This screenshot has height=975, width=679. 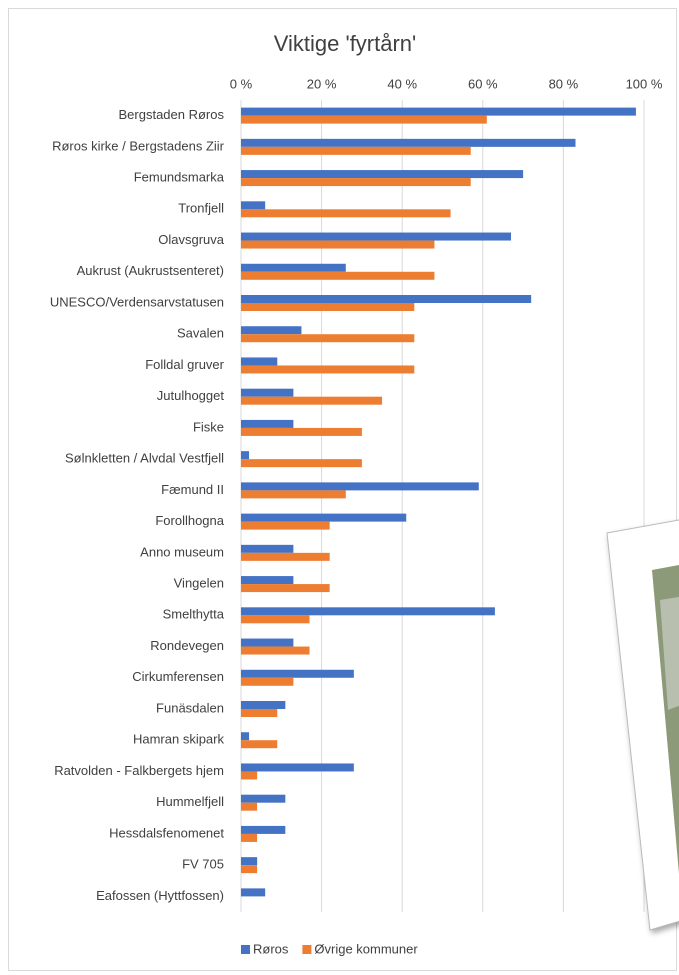 I want to click on y-tick-label: Savalen, so click(x=200, y=333).